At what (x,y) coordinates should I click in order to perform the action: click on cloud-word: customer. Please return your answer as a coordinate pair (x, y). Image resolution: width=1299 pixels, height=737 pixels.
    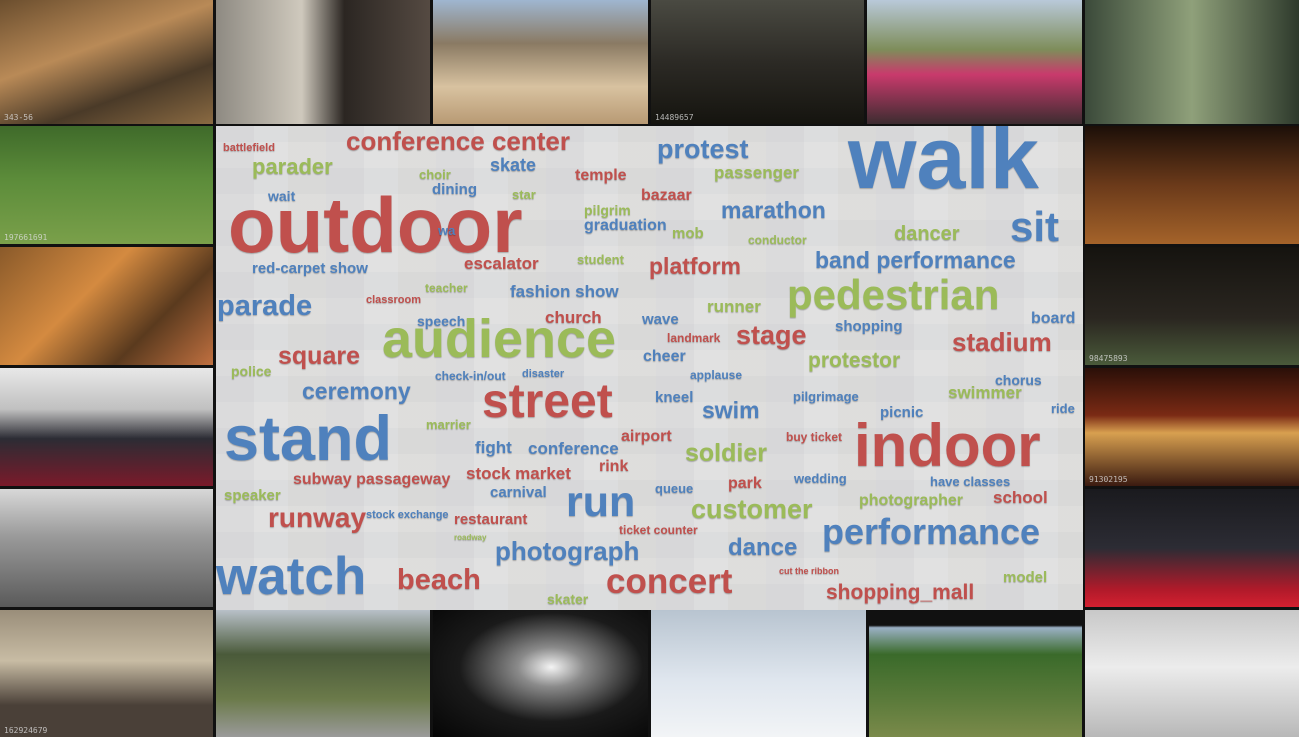
    Looking at the image, I should click on (752, 509).